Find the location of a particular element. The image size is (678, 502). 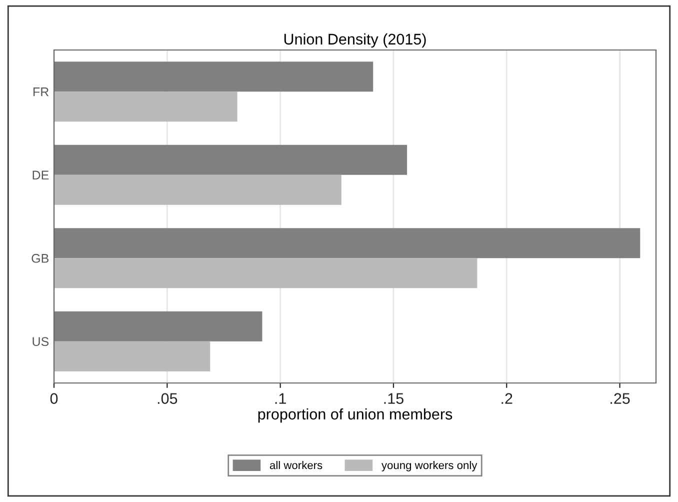

y-tick-label: DE is located at coordinates (40, 175).